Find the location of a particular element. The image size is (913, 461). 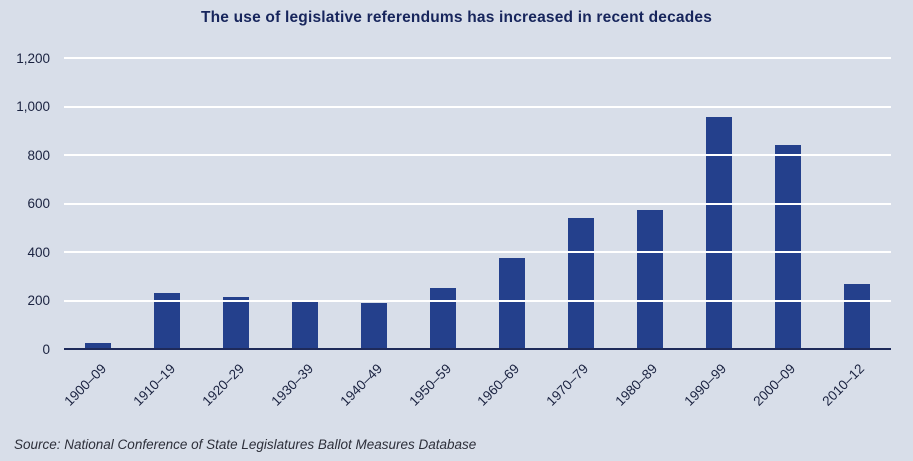

x-axis-label: 2010–12 is located at coordinates (843, 385).